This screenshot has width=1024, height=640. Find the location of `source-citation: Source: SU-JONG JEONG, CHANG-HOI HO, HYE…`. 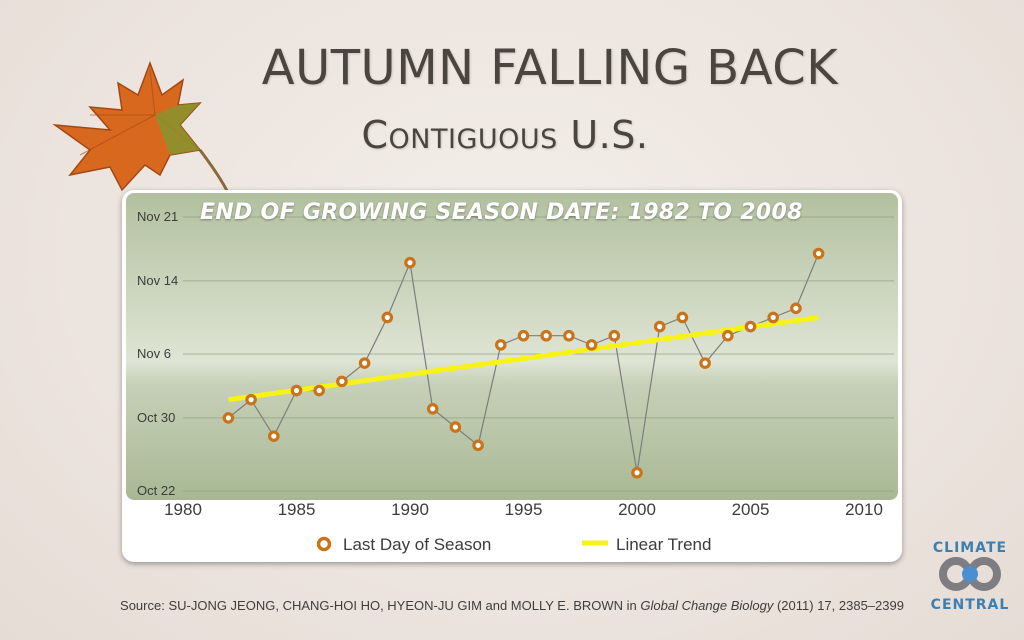

source-citation: Source: SU-JONG JEONG, CHANG-HOI HO, HYE… is located at coordinates (512, 605).